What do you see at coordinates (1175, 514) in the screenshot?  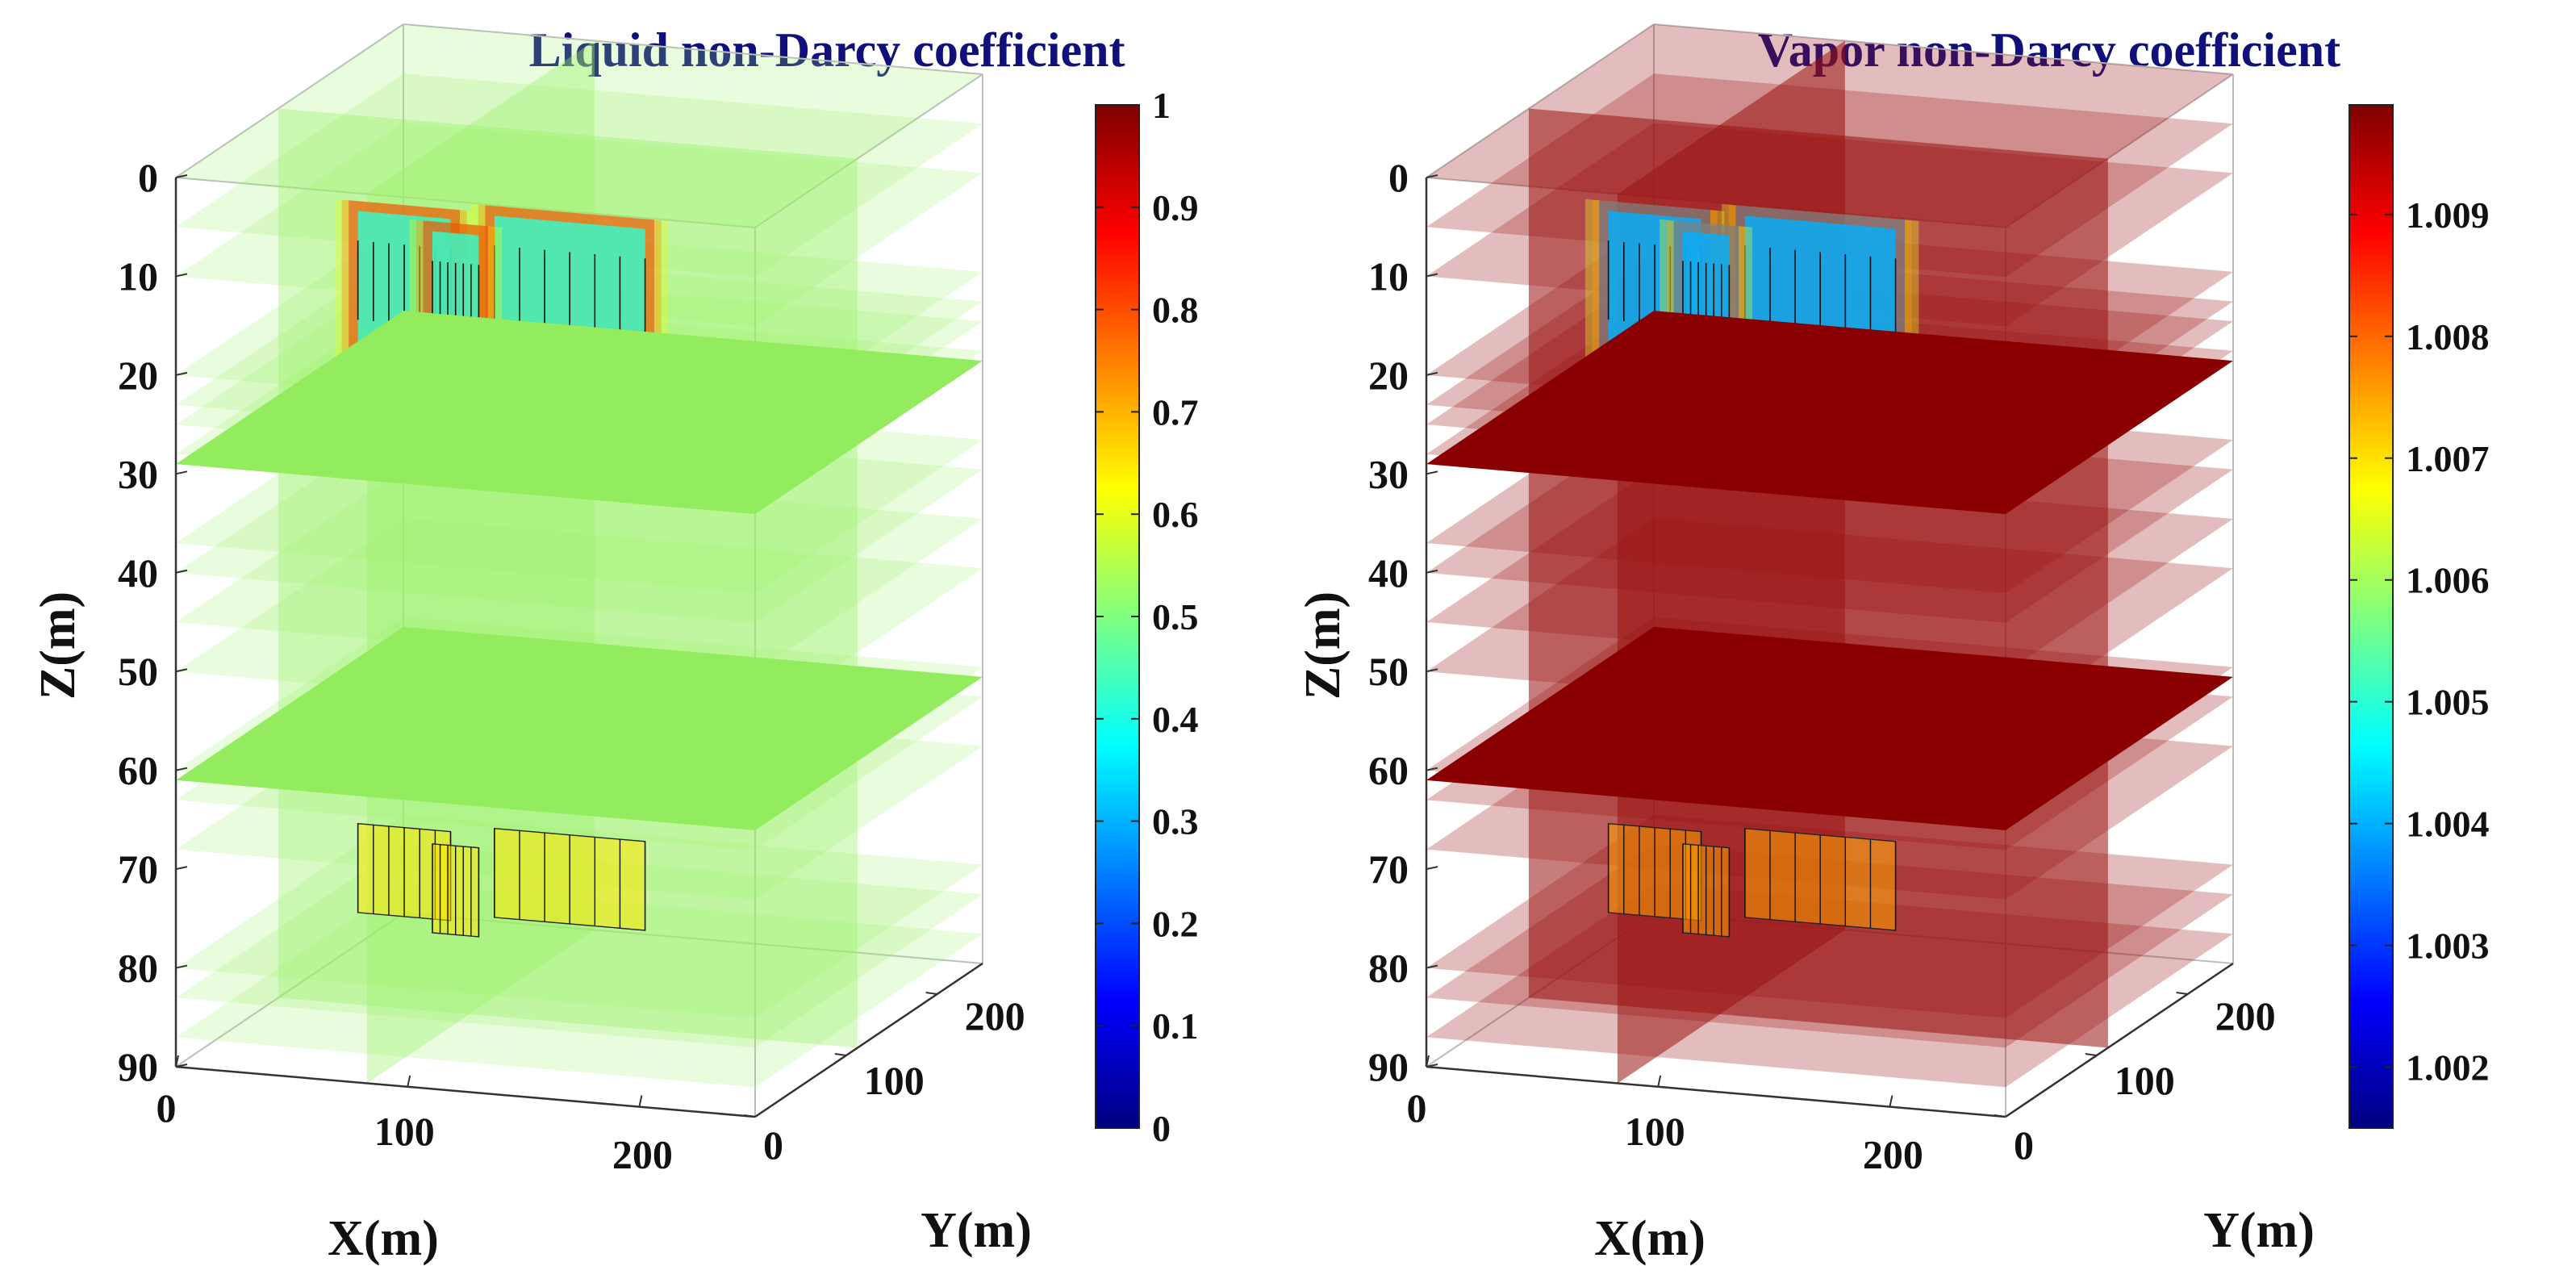 I see `colorbar-tick-label: 0.6` at bounding box center [1175, 514].